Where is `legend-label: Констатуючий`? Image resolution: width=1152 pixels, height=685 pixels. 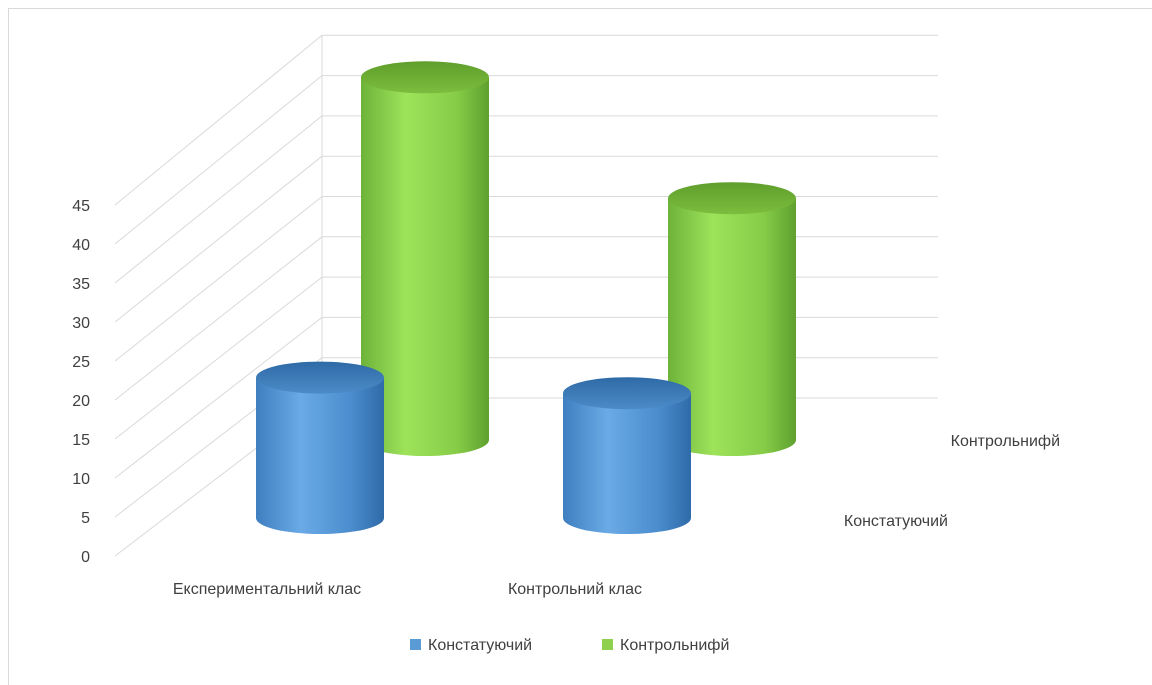 legend-label: Констатуючий is located at coordinates (480, 645).